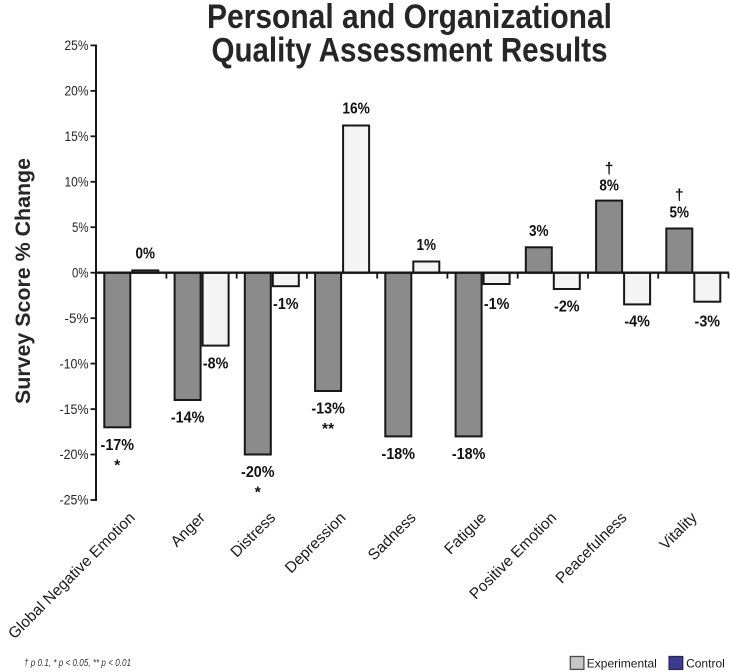  Describe the element at coordinates (705, 663) in the screenshot. I see `svg-text: Control` at that location.